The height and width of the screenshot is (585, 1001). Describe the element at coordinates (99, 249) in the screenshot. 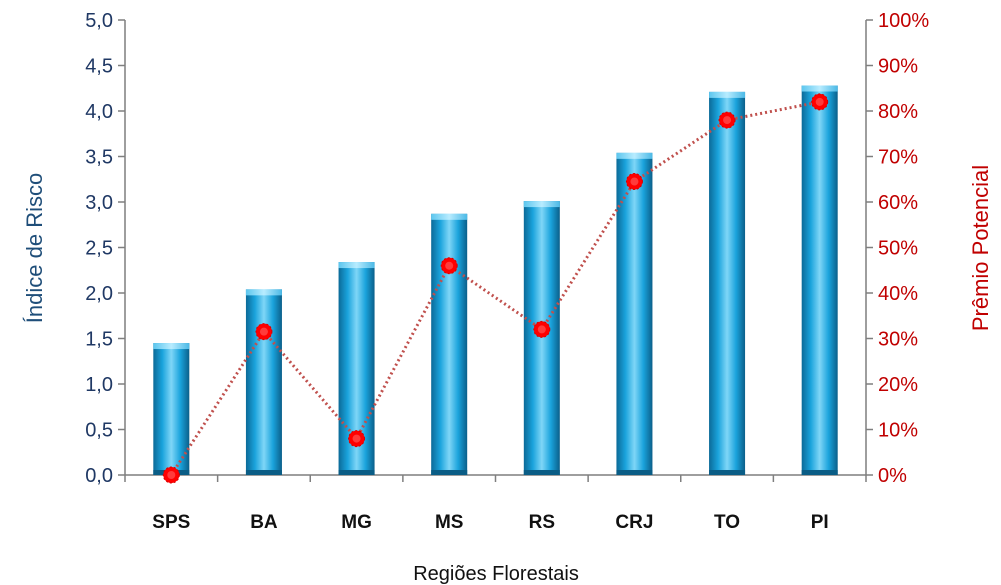

I see `left-tick-label: 2,5` at that location.